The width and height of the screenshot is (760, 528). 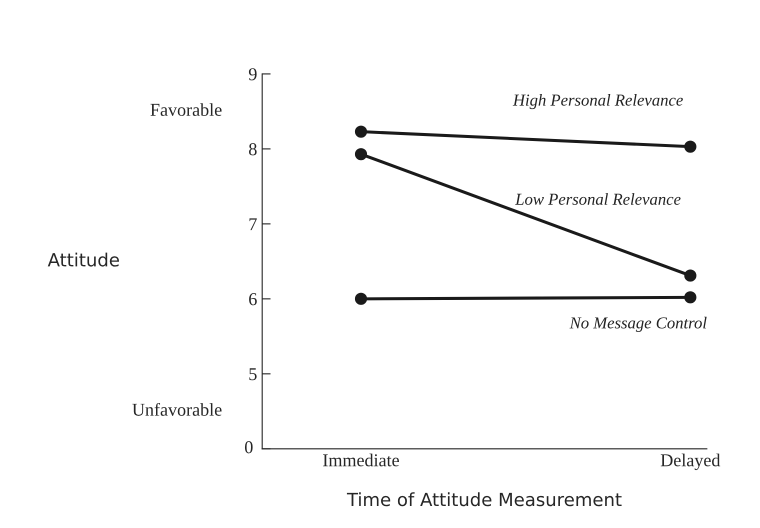 I want to click on x-axis-title: Time of Attitude Measurement, so click(x=484, y=499).